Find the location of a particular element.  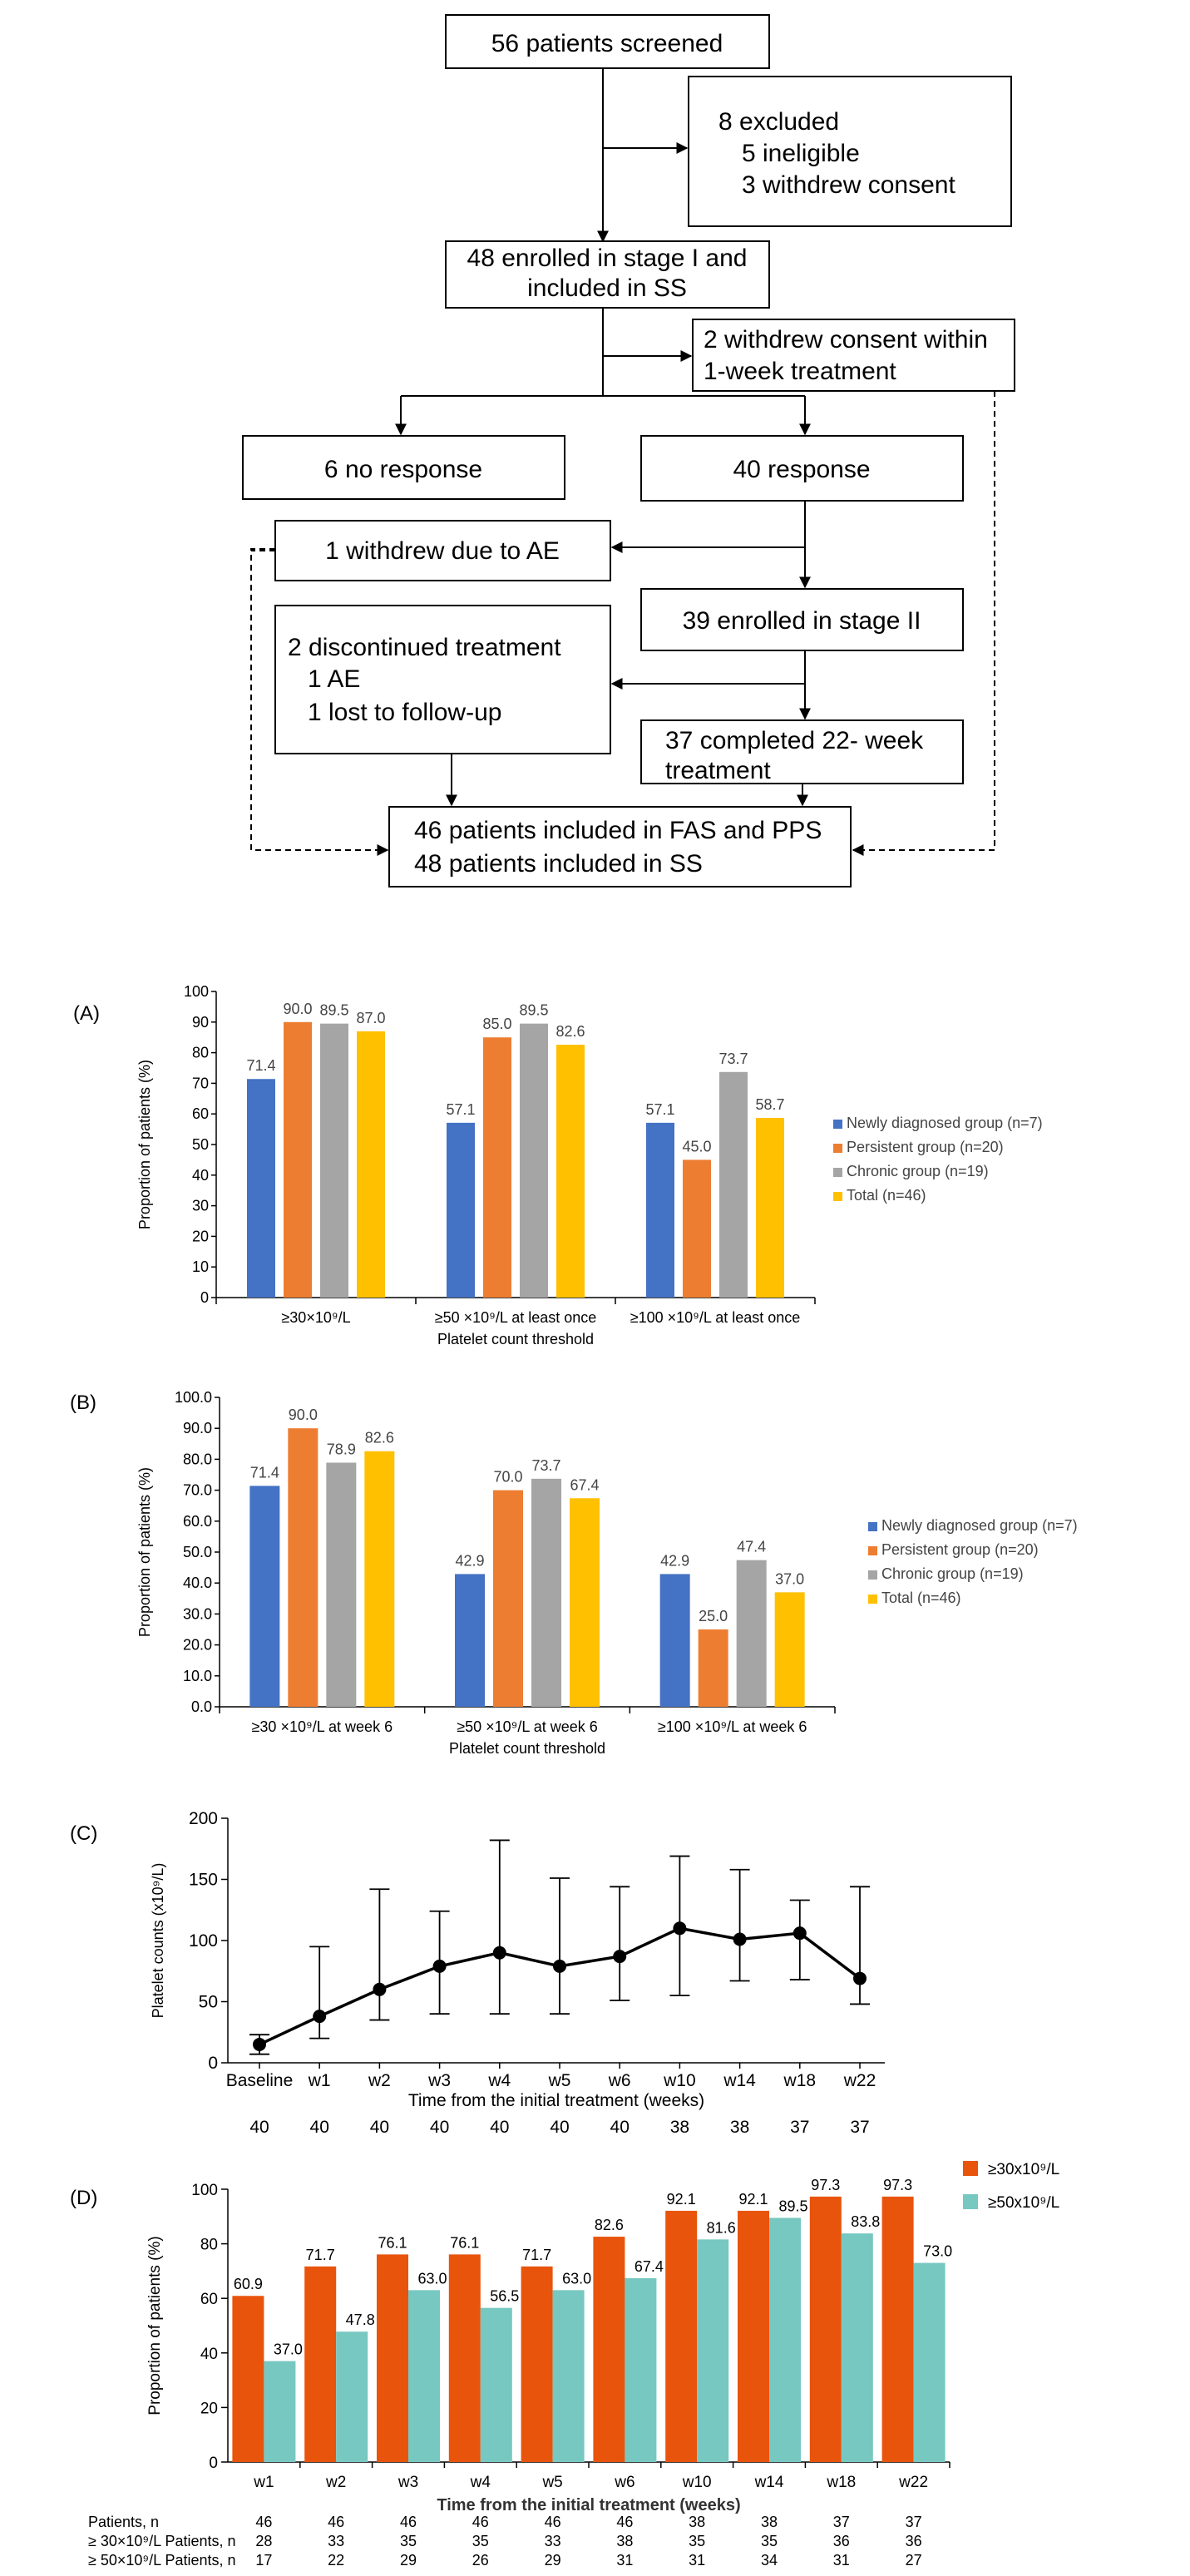

x-axis-title: Platelet count threshold is located at coordinates (515, 1339).